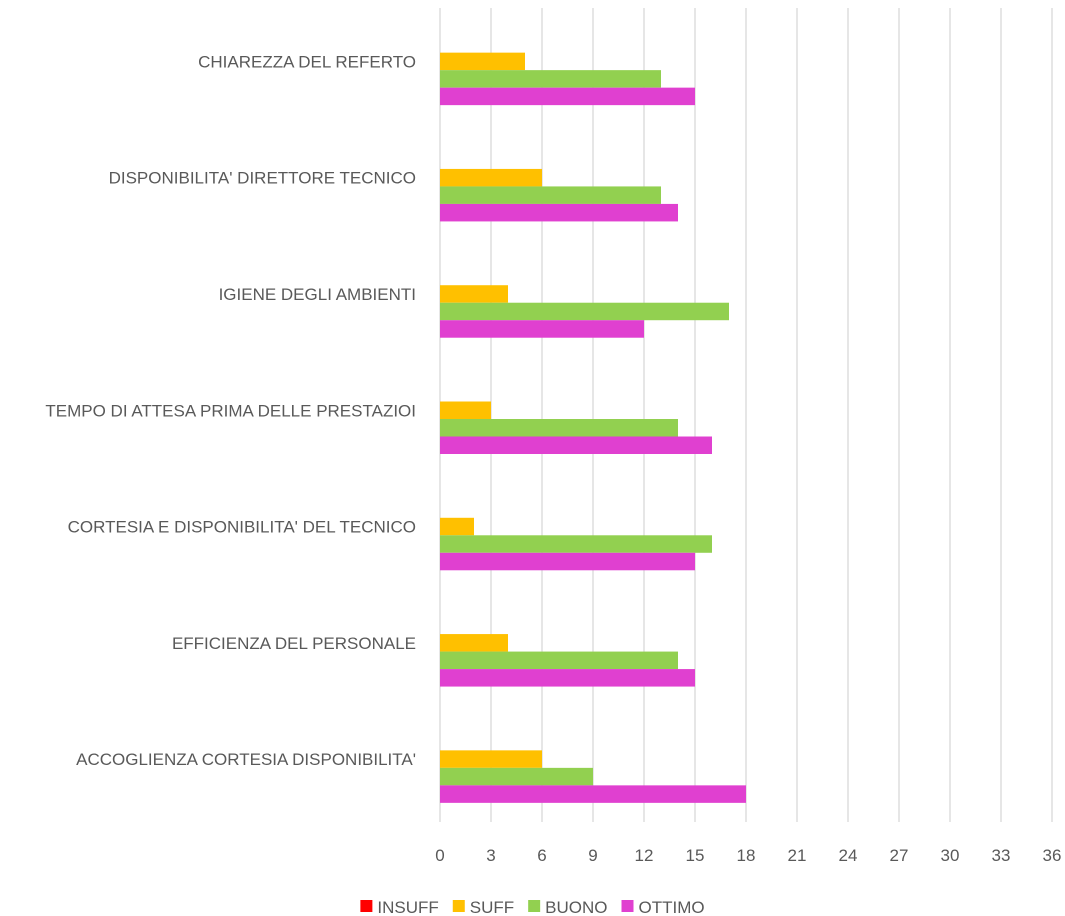 The width and height of the screenshot is (1065, 916). I want to click on bar-suff-cortesia-e-disponibilita-del-tecnico, so click(457, 526).